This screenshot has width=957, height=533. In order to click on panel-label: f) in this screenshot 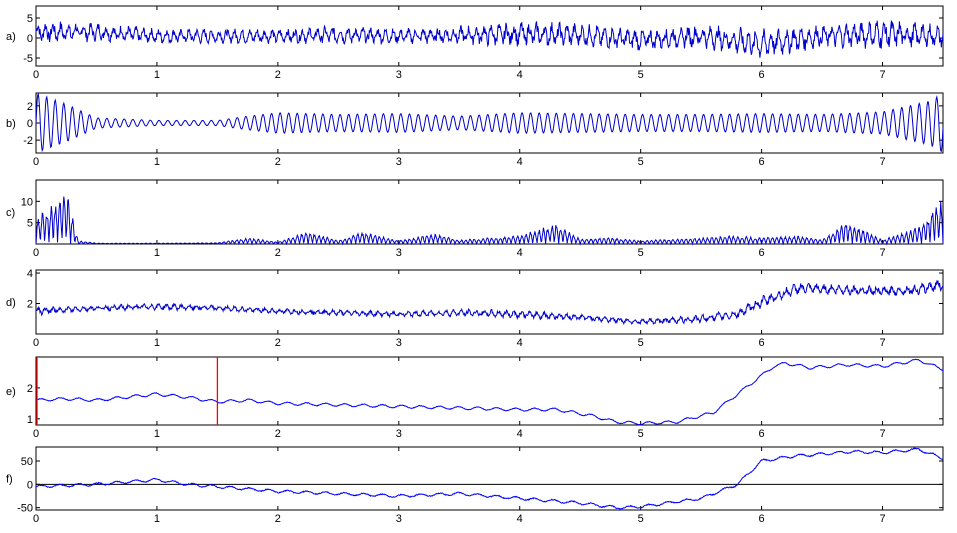, I will do `click(9, 480)`.